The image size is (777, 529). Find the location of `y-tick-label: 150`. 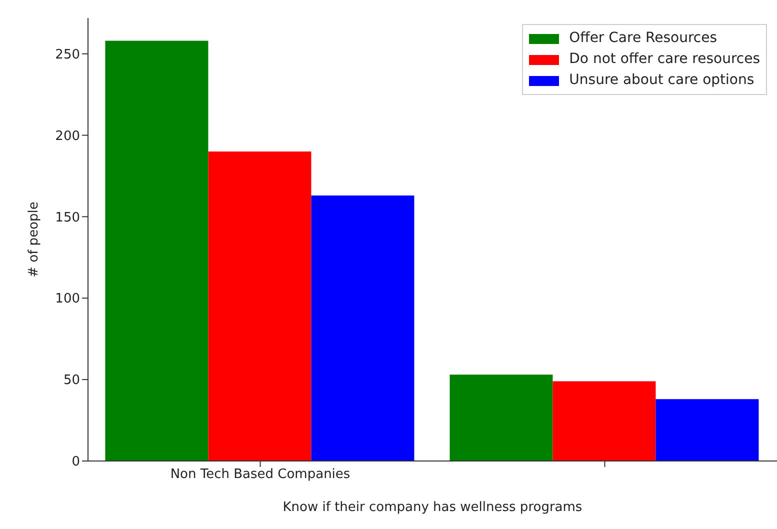

y-tick-label: 150 is located at coordinates (67, 218).